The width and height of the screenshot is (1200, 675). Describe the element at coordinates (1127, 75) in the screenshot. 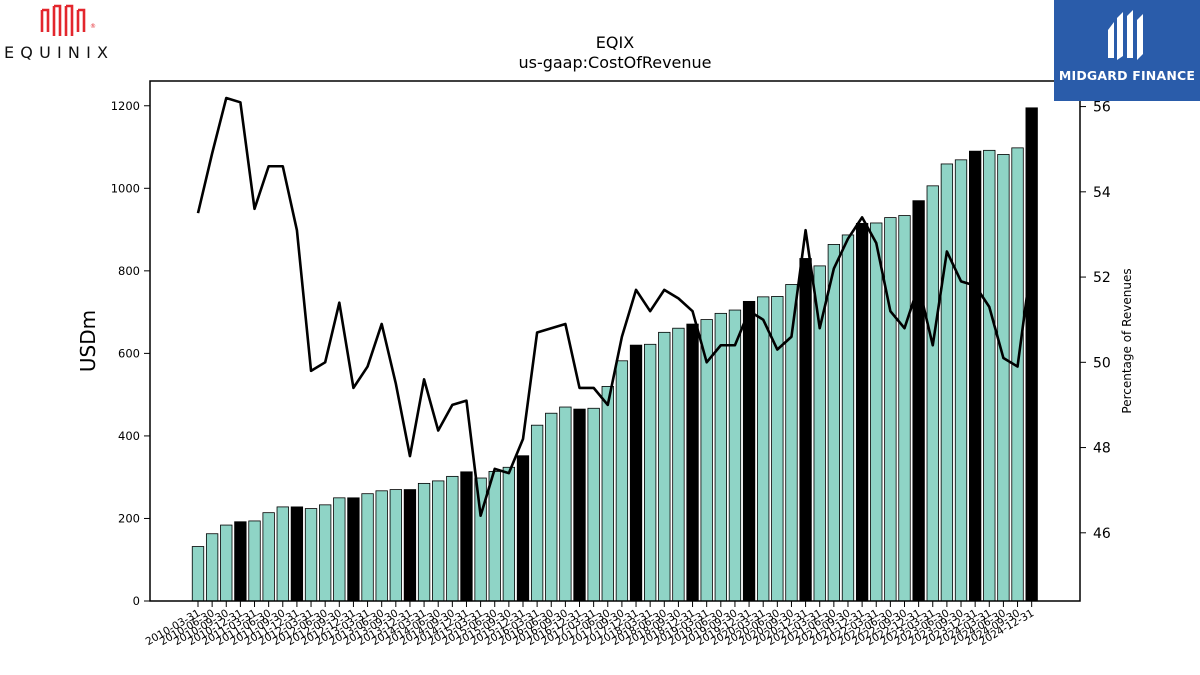

I see `midgard-logo-text: MIDGARD FINANCE` at that location.